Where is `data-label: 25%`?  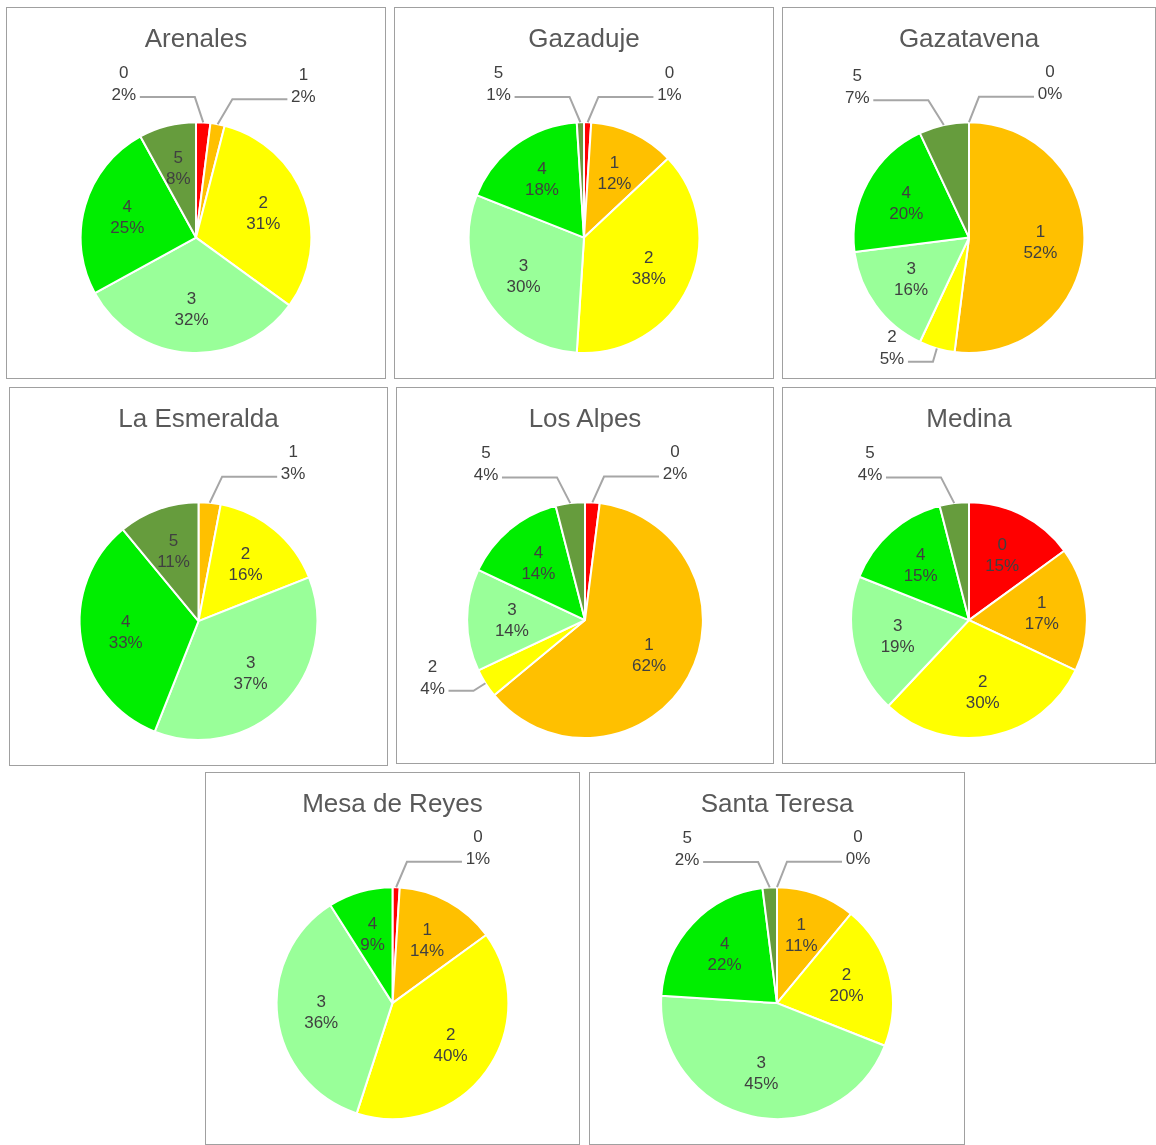 data-label: 25% is located at coordinates (127, 228).